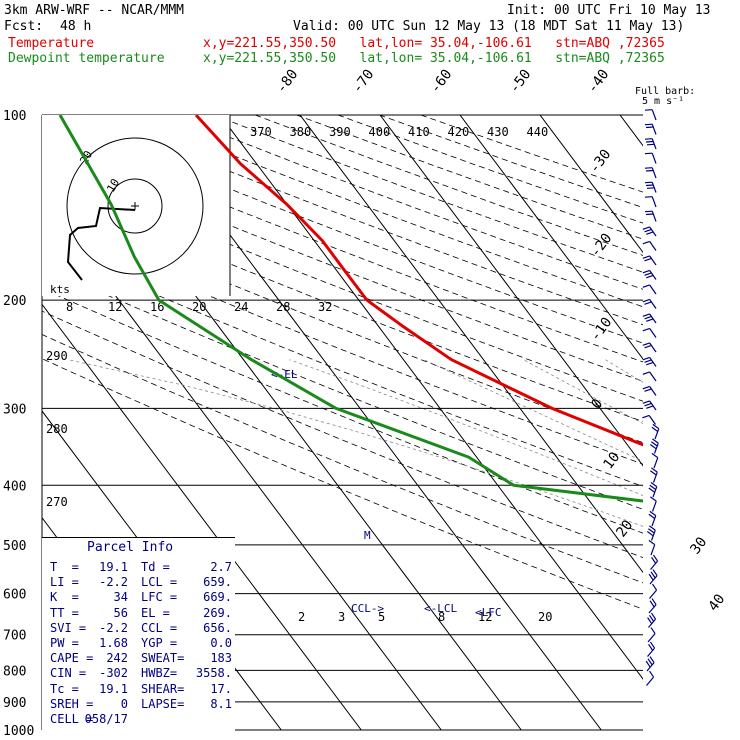 The image size is (740, 740). Describe the element at coordinates (155, 567) in the screenshot. I see `parcel-info-key: Td =` at that location.